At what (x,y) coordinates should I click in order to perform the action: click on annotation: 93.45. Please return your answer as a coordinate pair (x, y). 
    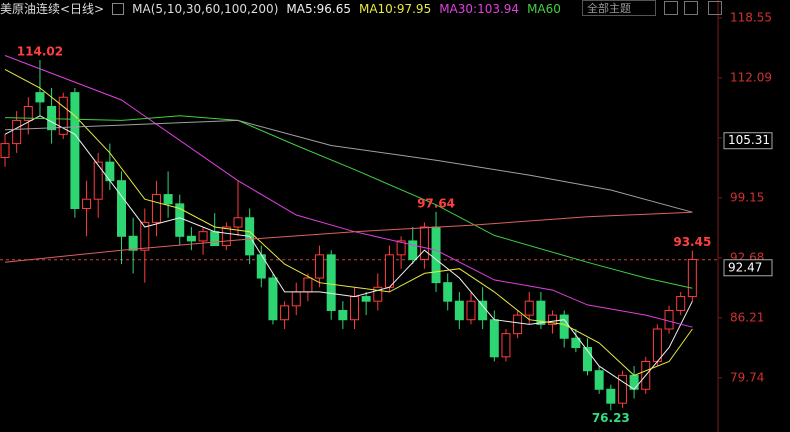
    Looking at the image, I should click on (692, 242).